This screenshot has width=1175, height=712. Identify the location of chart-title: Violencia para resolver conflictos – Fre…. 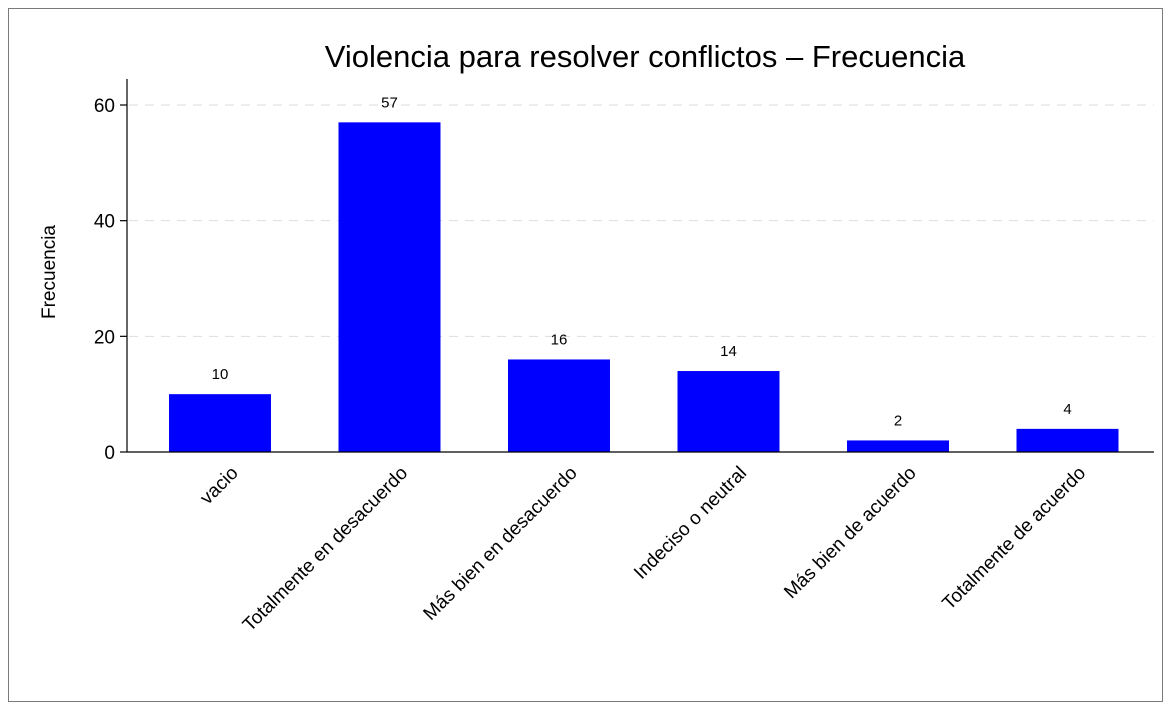
(645, 56).